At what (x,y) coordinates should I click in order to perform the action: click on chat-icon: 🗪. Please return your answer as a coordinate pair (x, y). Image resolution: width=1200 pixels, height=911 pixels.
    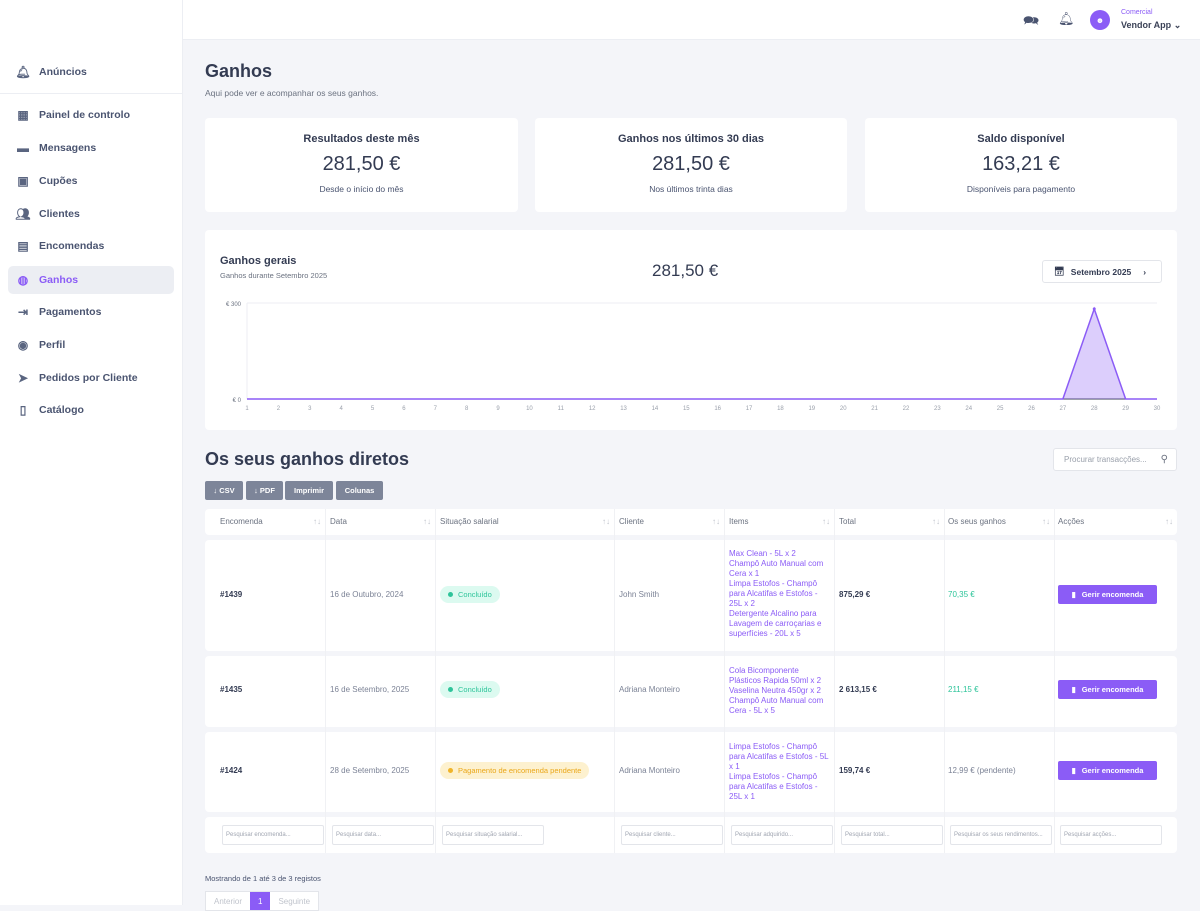
    Looking at the image, I should click on (1031, 20).